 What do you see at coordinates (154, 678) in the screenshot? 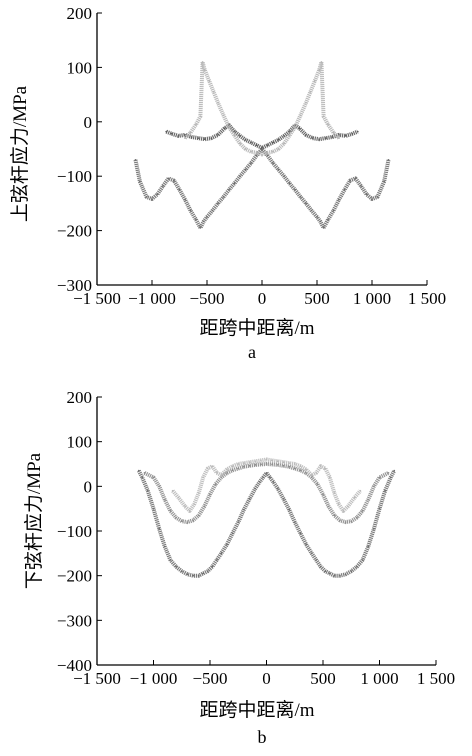
I see `x-tick-label: −1 000` at bounding box center [154, 678].